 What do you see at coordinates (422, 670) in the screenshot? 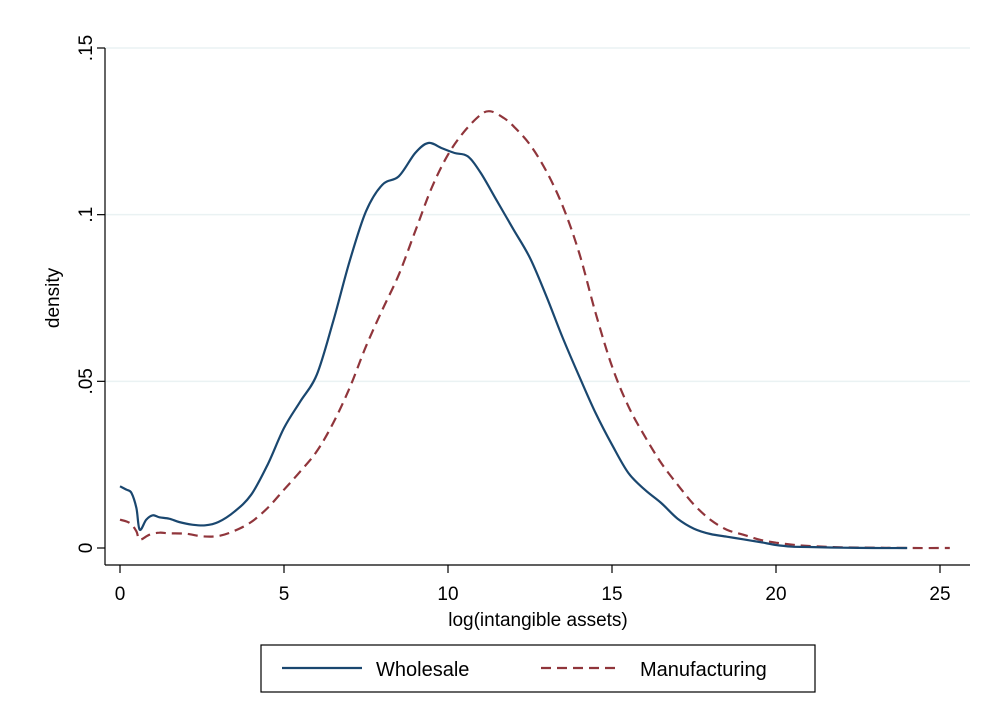
I see `legend-label-wholesale: Wholesale` at bounding box center [422, 670].